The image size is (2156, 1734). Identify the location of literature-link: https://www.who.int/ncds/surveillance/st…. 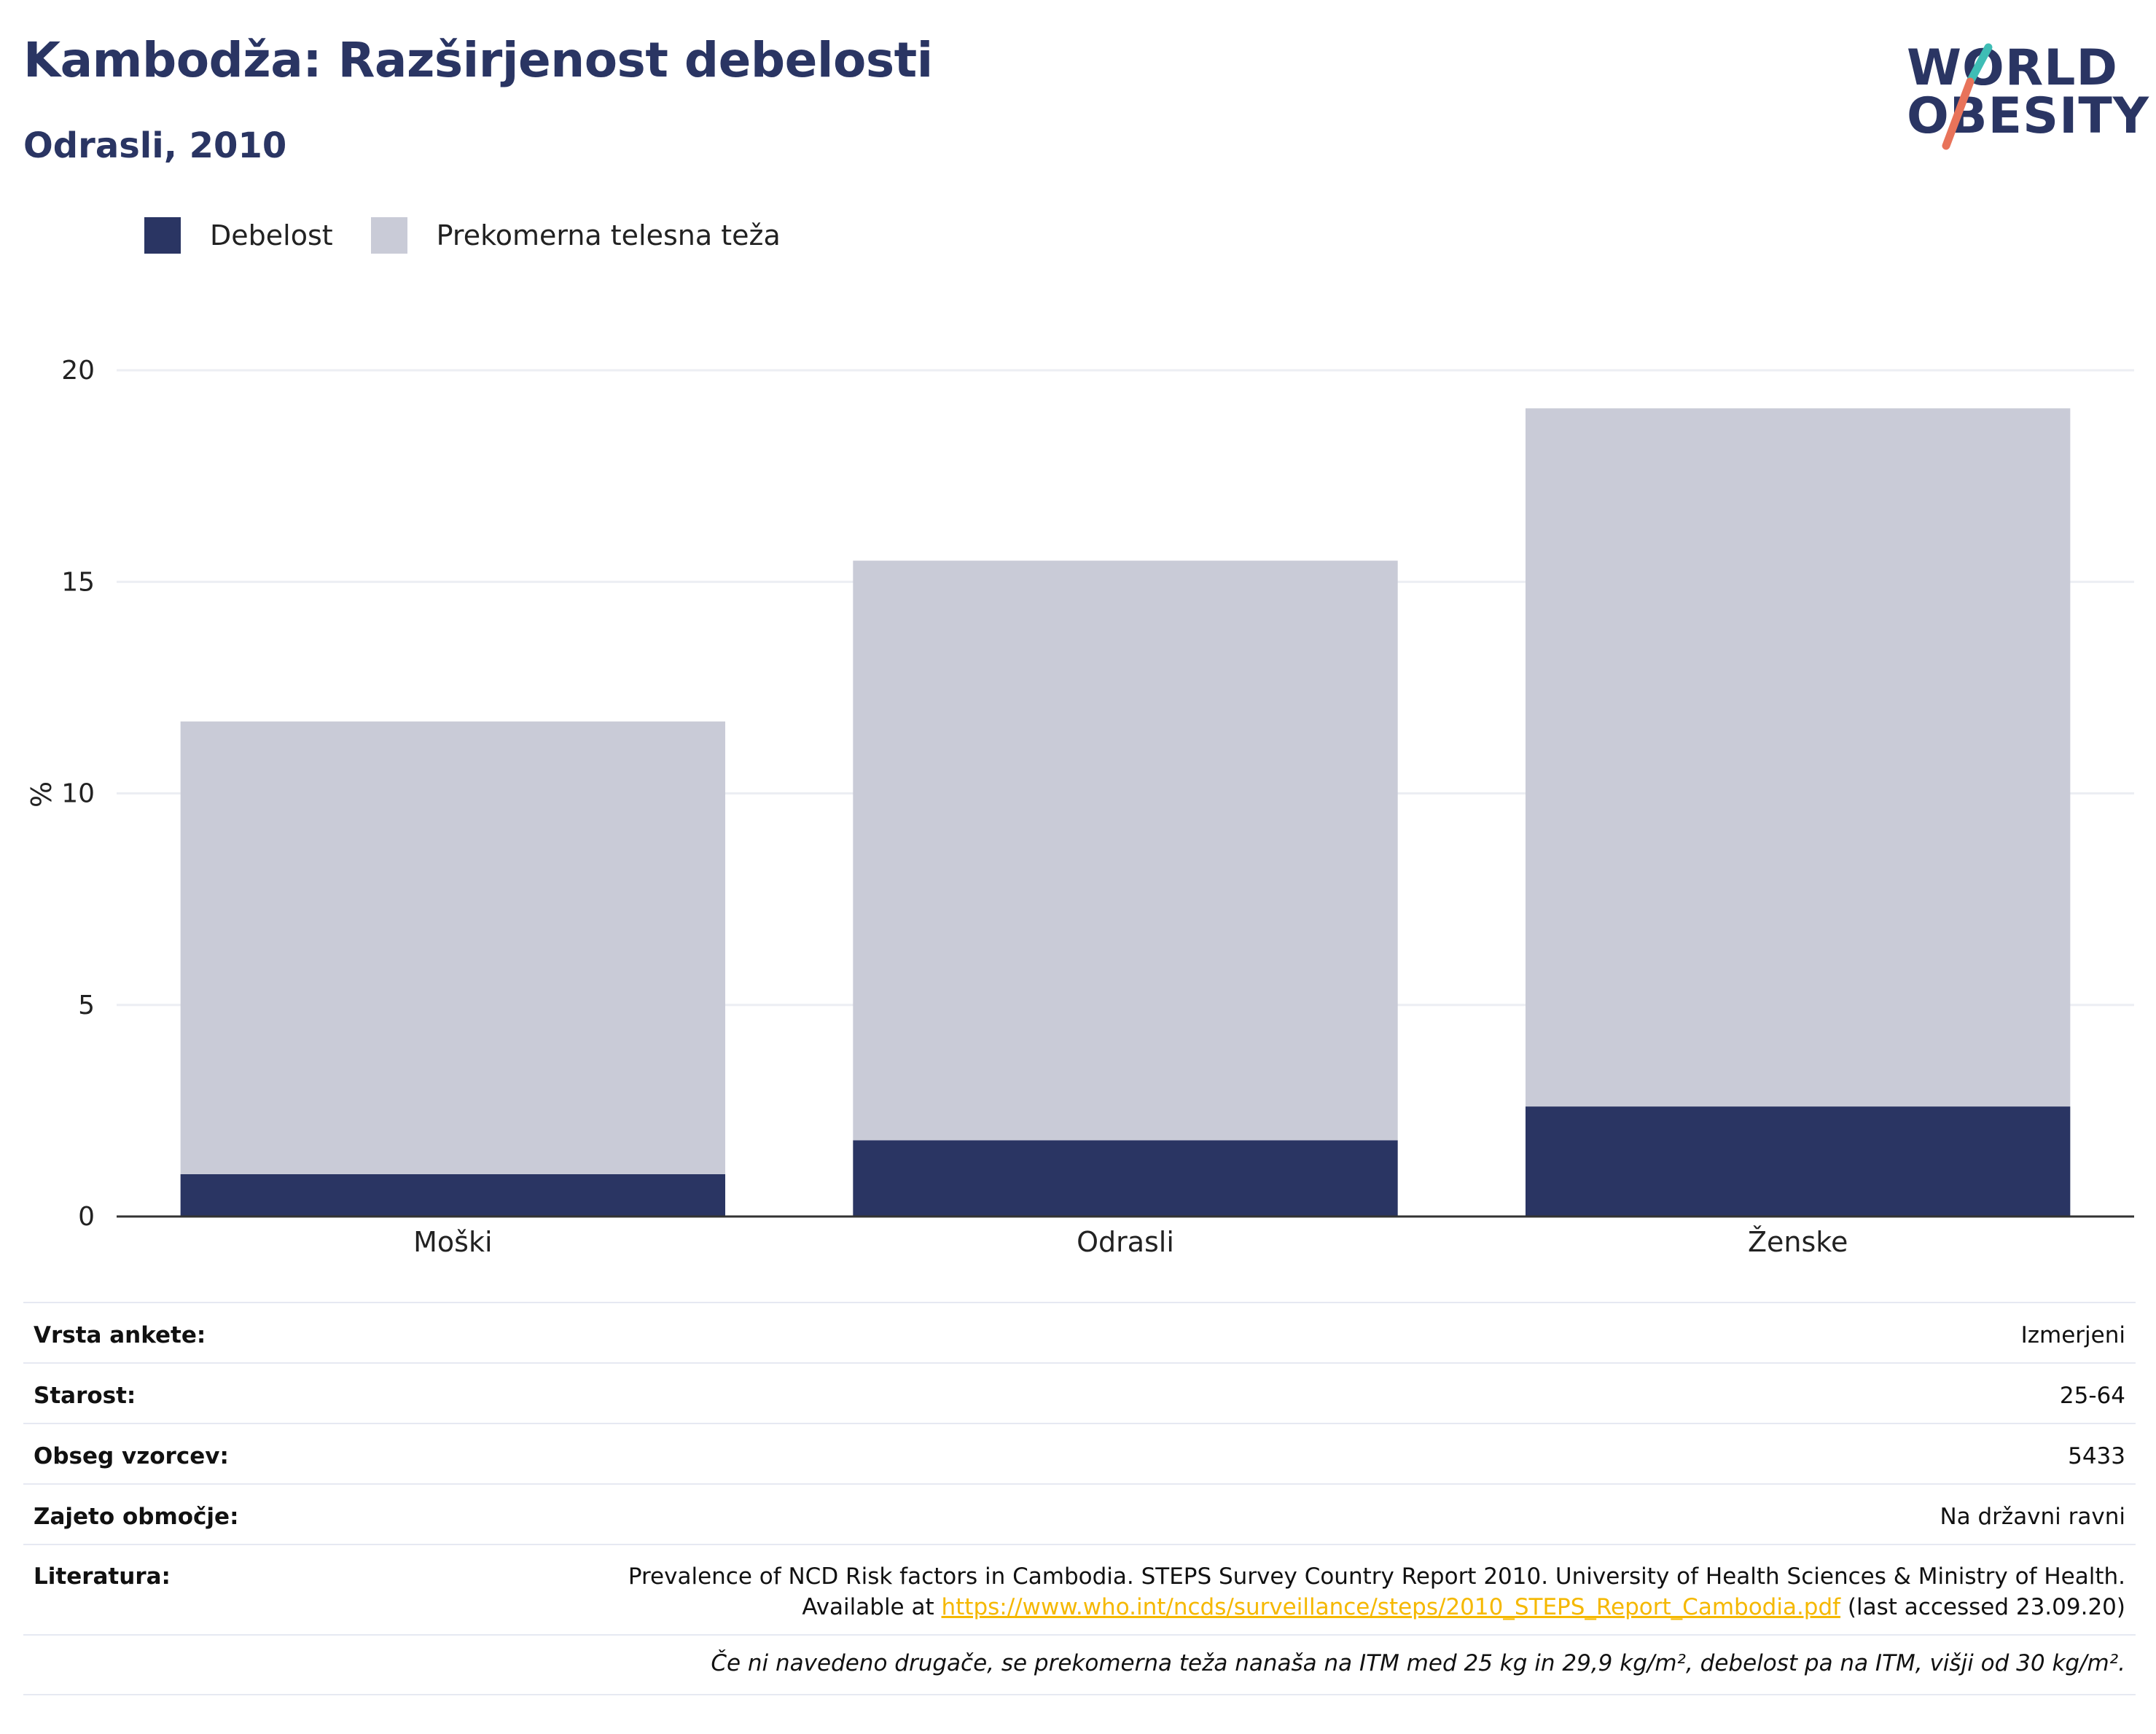
(1391, 1607).